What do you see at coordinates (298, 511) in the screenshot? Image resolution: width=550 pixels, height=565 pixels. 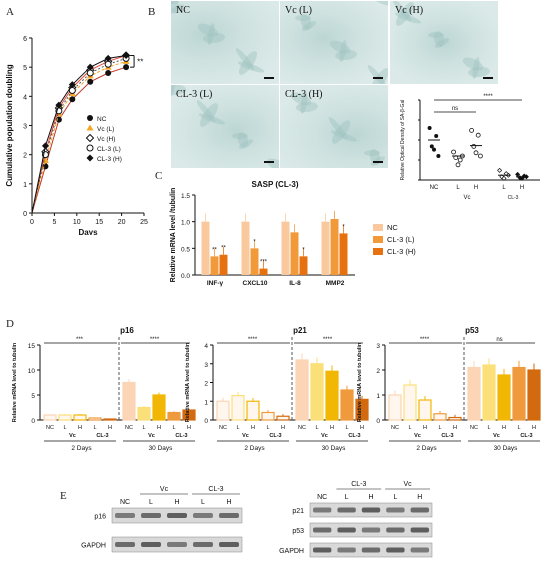 I see `row-label: p21` at bounding box center [298, 511].